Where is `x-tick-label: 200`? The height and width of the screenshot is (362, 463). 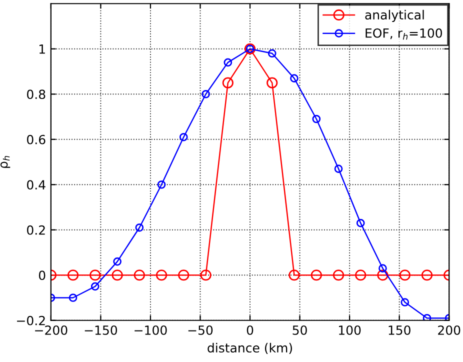
x-tick-label: 200 is located at coordinates (449, 330).